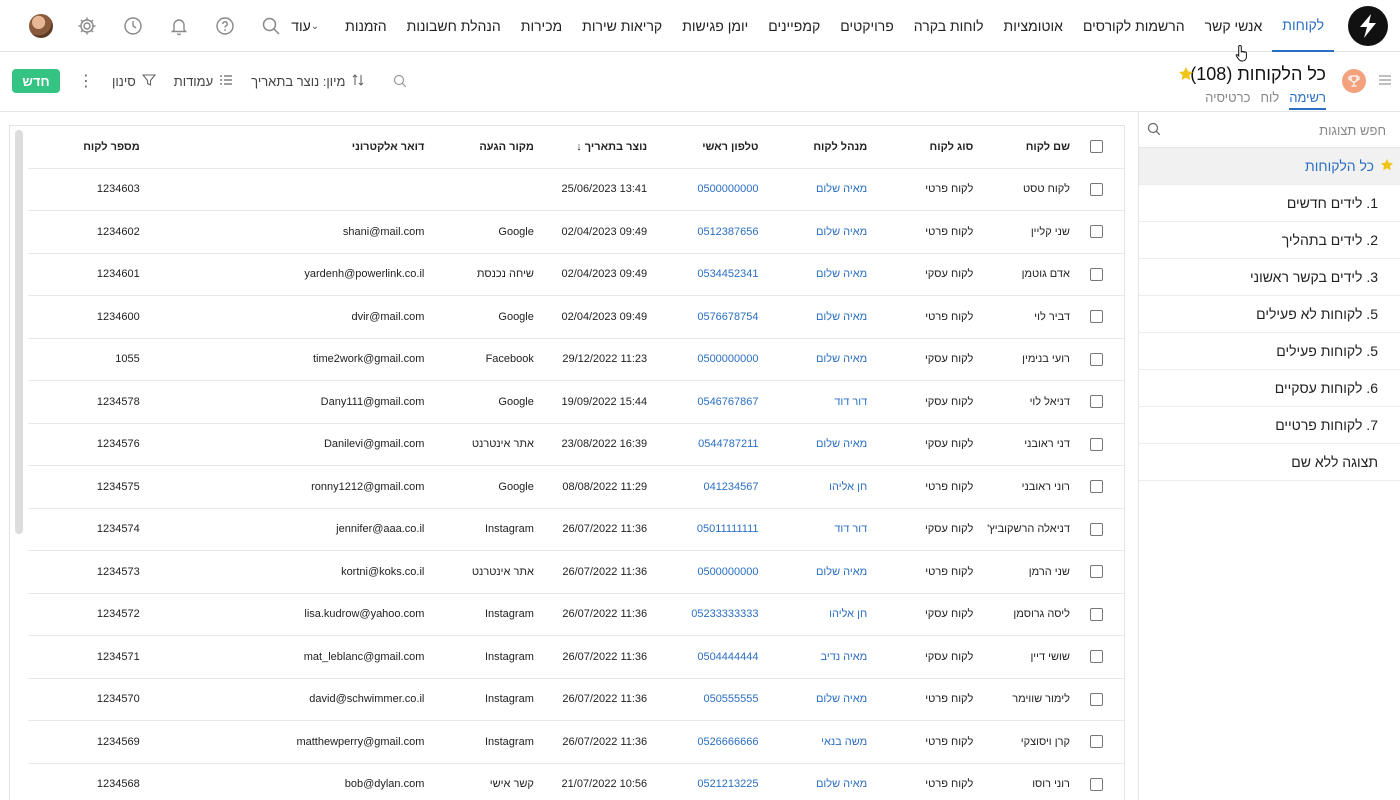 Image resolution: width=1400 pixels, height=800 pixels. What do you see at coordinates (728, 316) in the screenshot?
I see `cell-phone-text: 0576678754` at bounding box center [728, 316].